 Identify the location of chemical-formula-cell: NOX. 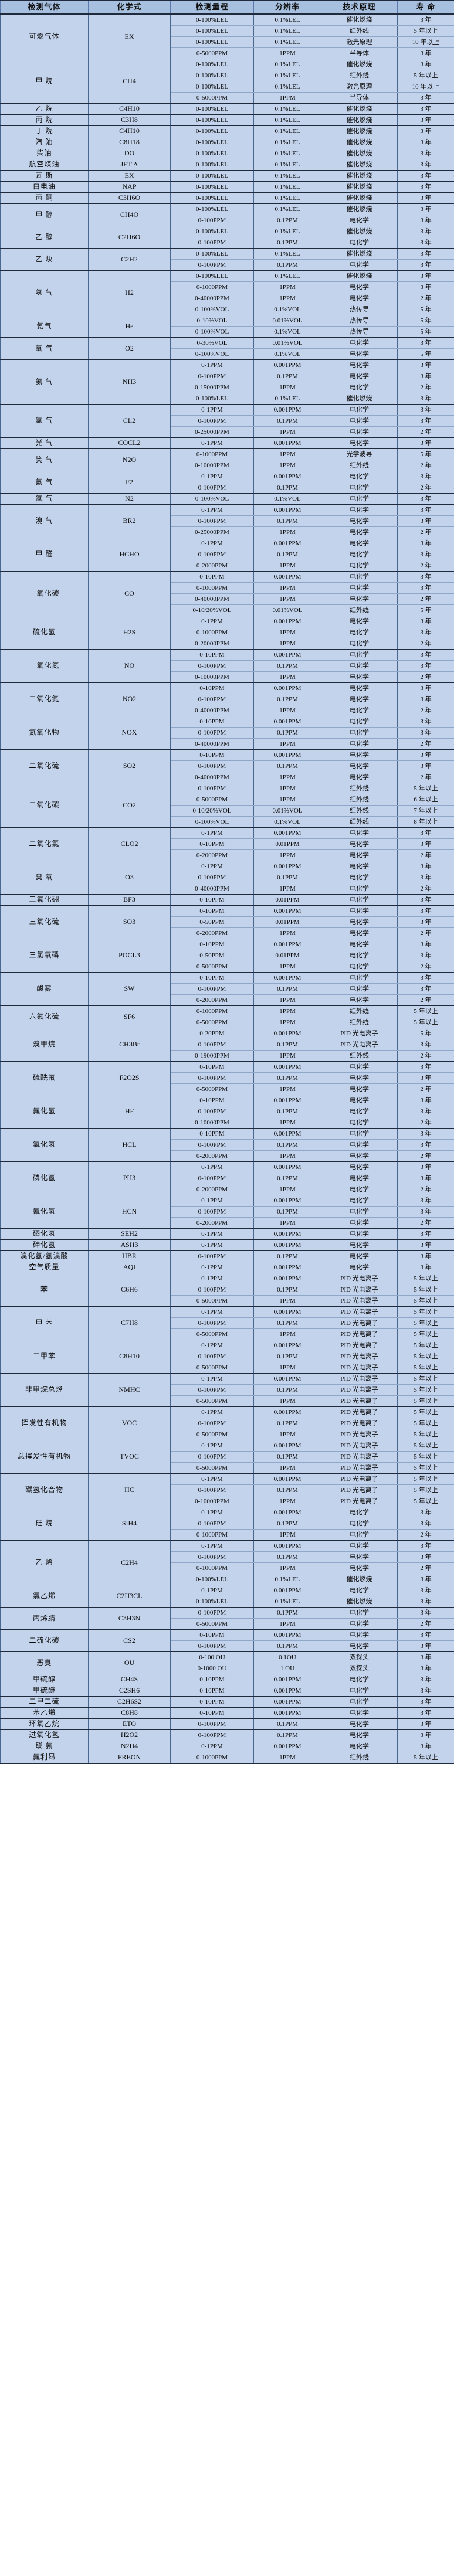
(129, 733).